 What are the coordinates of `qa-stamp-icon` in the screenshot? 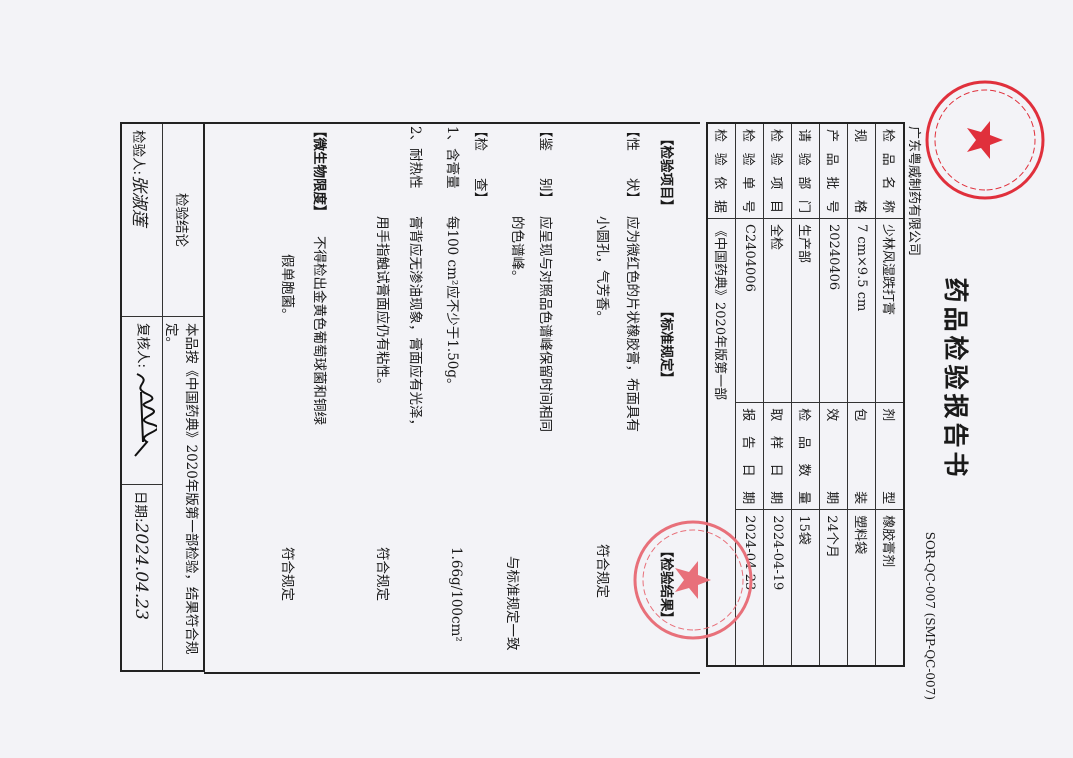 It's located at (693, 580).